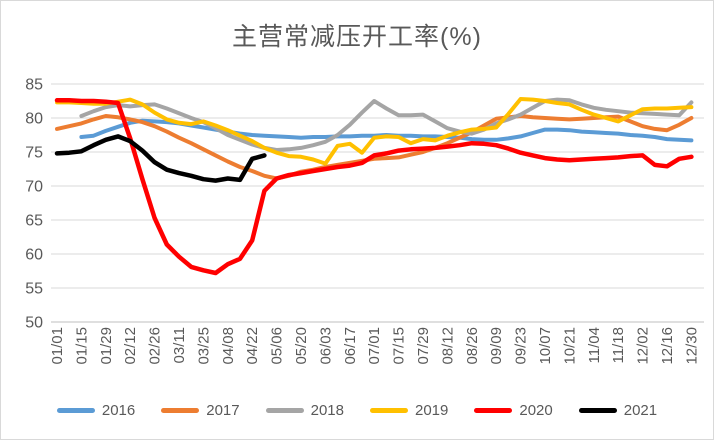 The width and height of the screenshot is (714, 440). Describe the element at coordinates (34, 119) in the screenshot. I see `y-axis-label: 80` at that location.